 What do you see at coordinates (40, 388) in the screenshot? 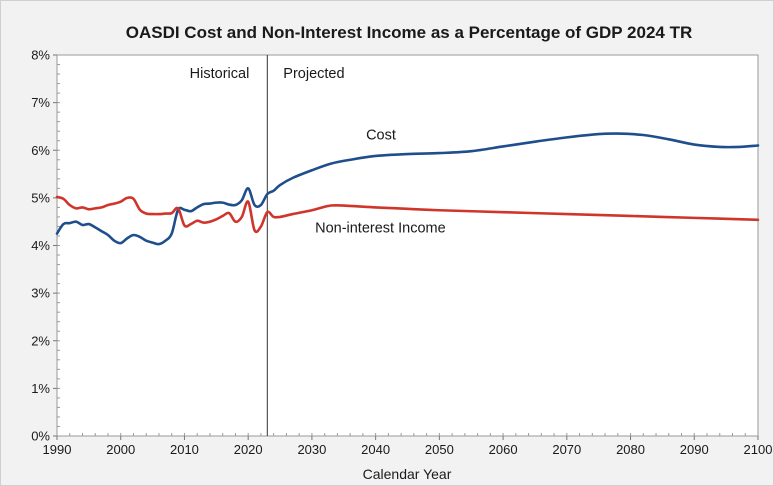
I see `y-tick-label: 1%` at bounding box center [40, 388].